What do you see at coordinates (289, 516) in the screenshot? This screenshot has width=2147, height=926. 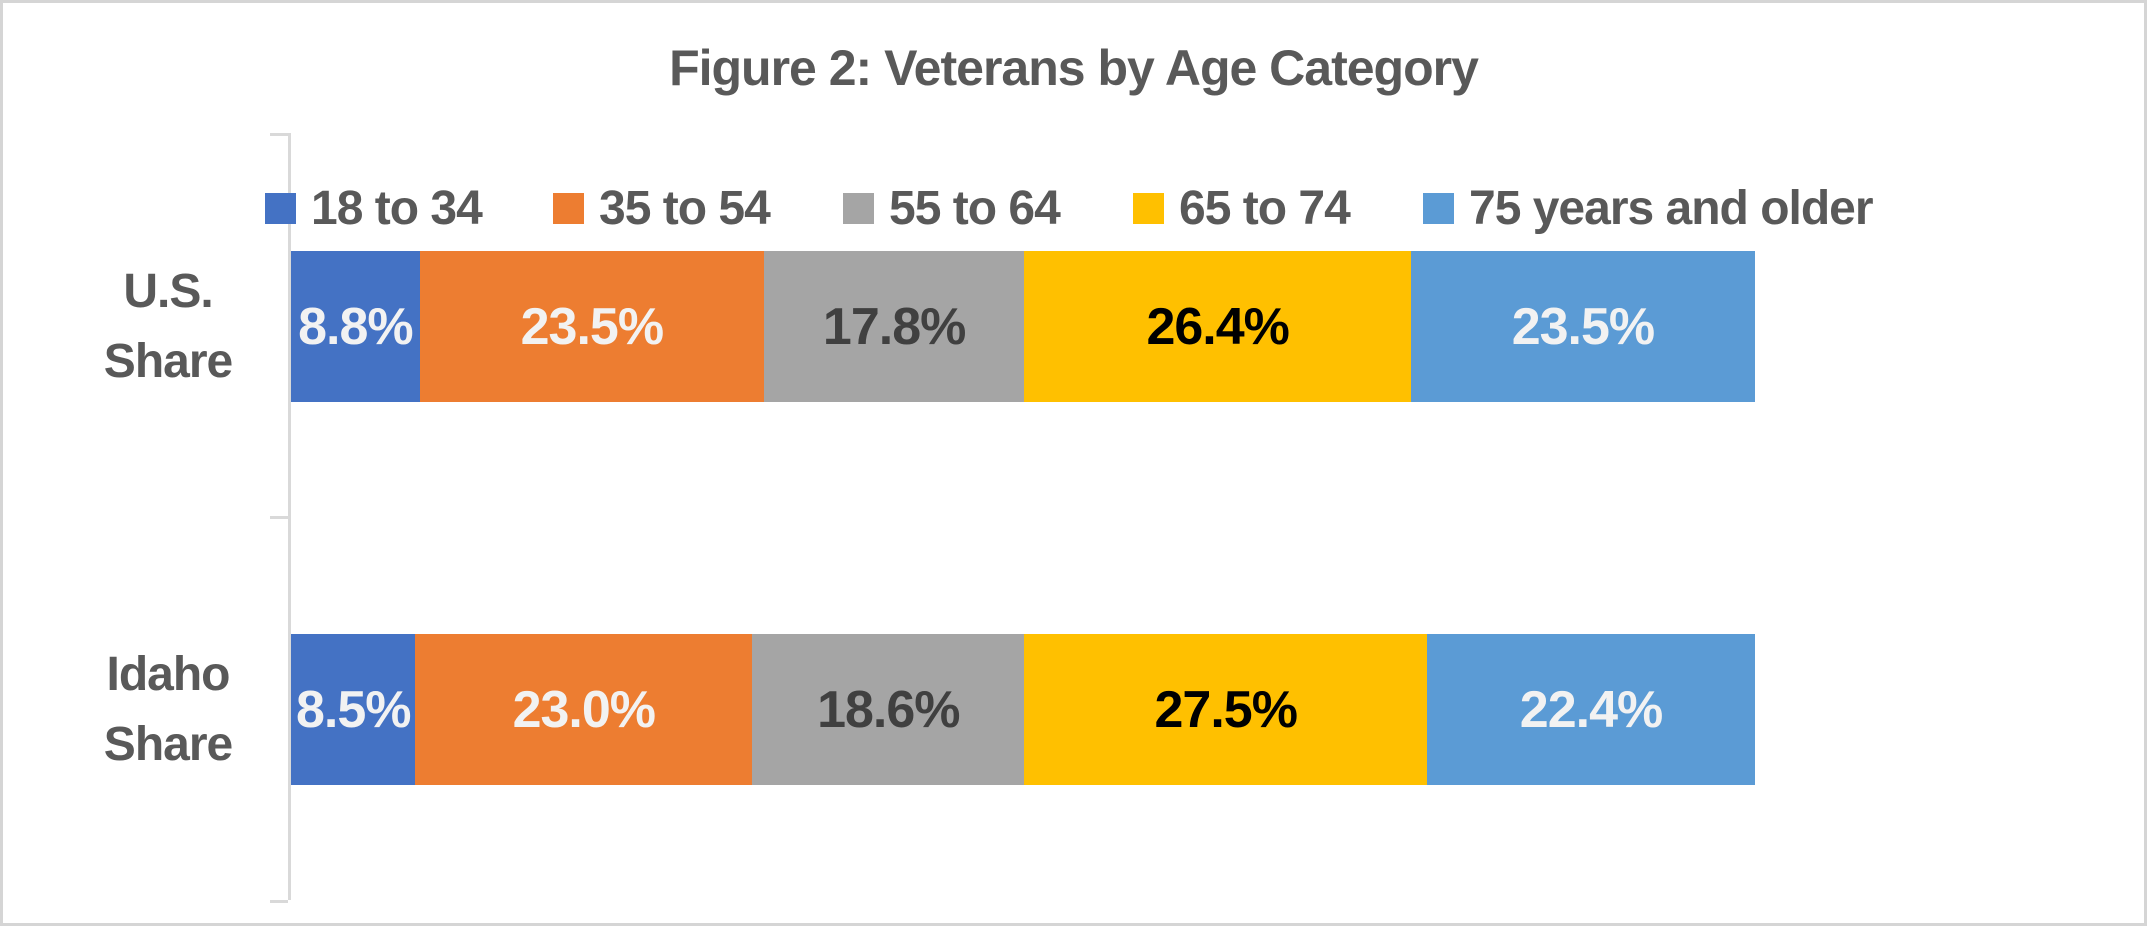 I see `category-axis-line` at bounding box center [289, 516].